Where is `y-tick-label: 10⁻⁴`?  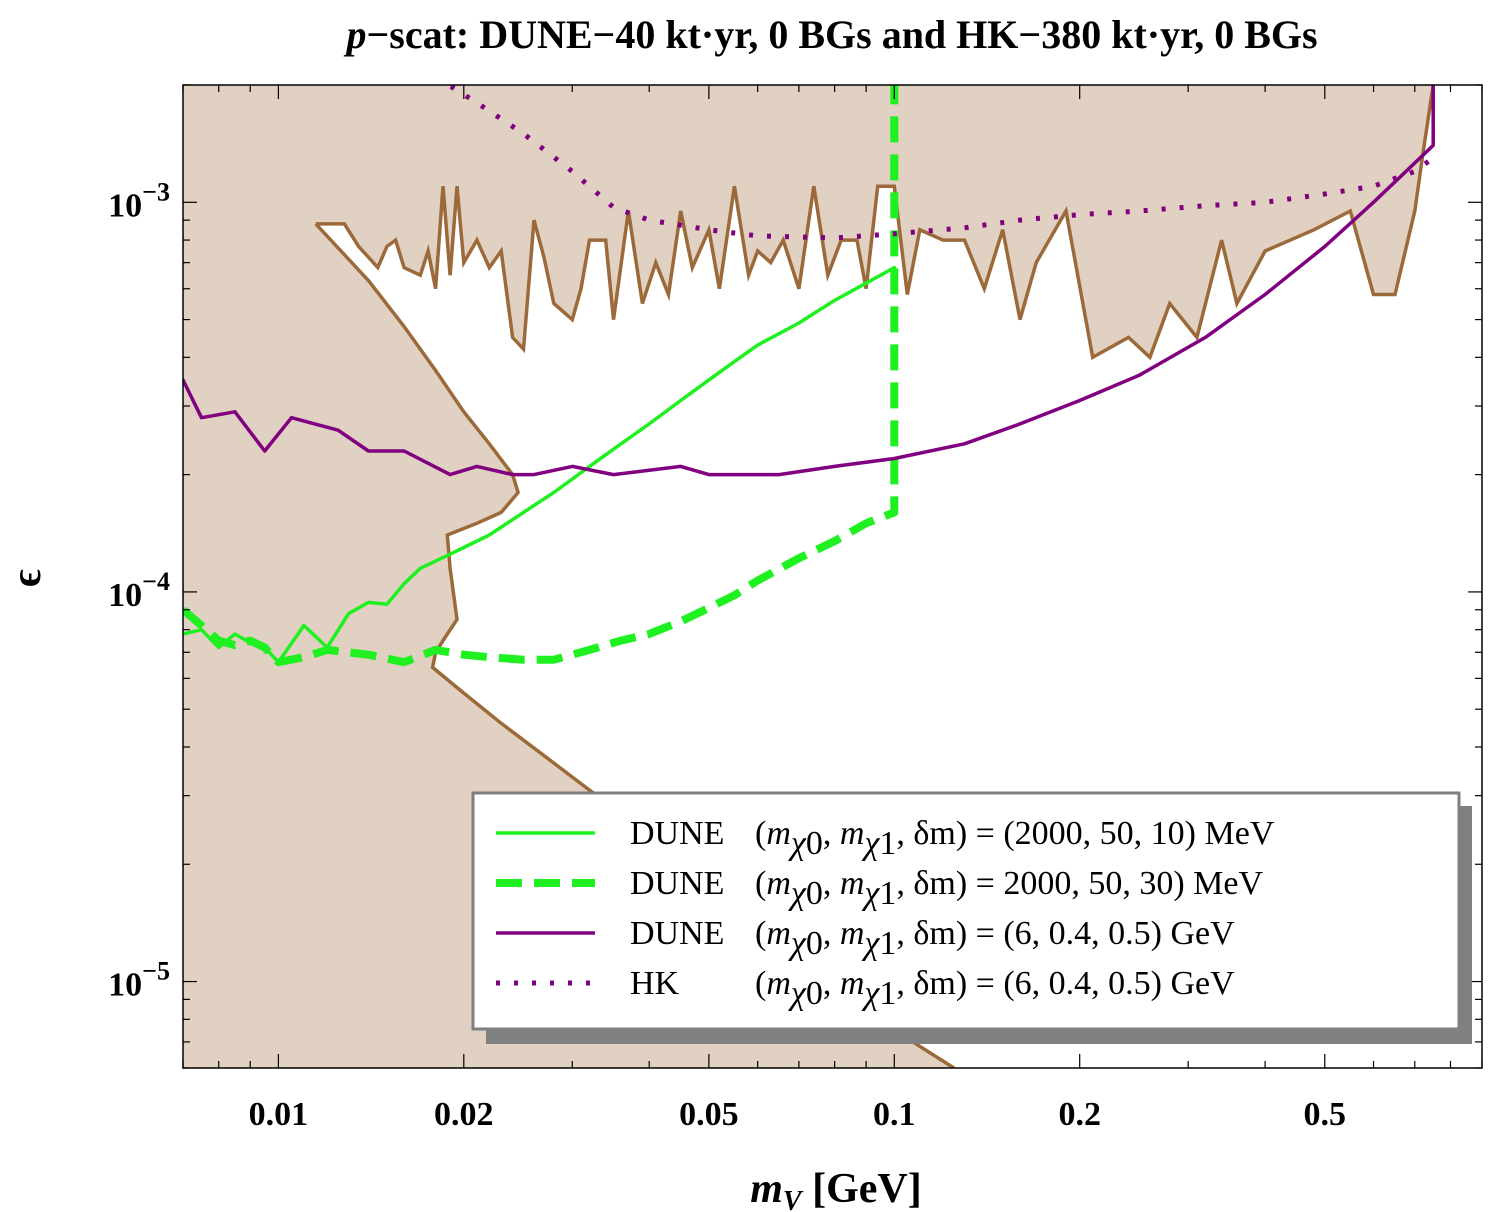 y-tick-label: 10⁻⁴ is located at coordinates (139, 590).